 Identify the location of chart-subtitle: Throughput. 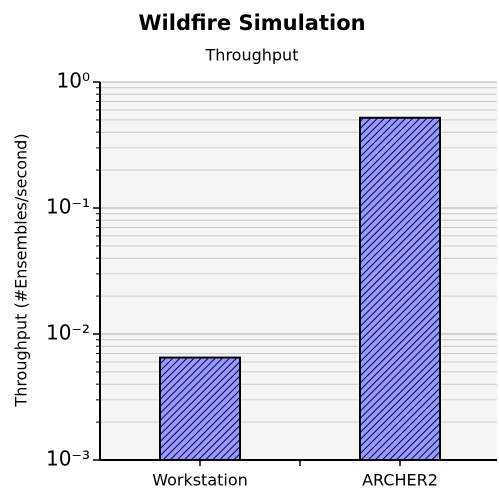
(252, 55).